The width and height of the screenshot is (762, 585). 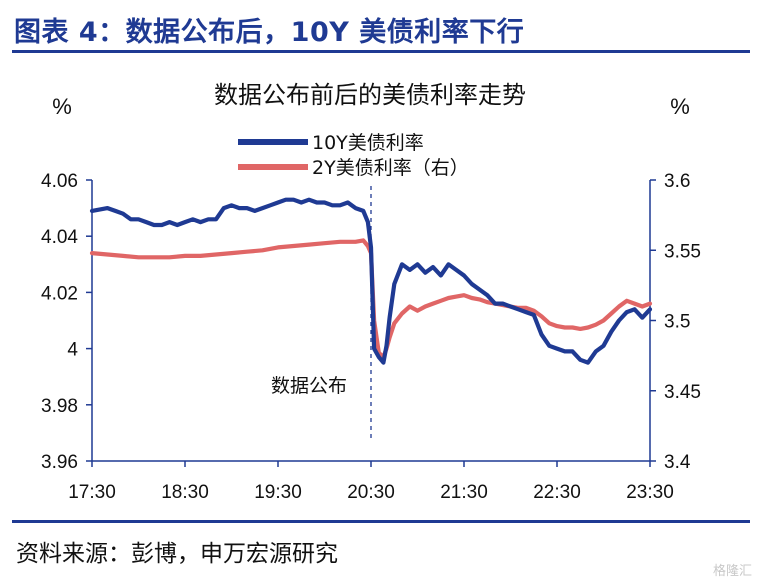 I want to click on x-tick-label: 22:30, so click(x=557, y=492).